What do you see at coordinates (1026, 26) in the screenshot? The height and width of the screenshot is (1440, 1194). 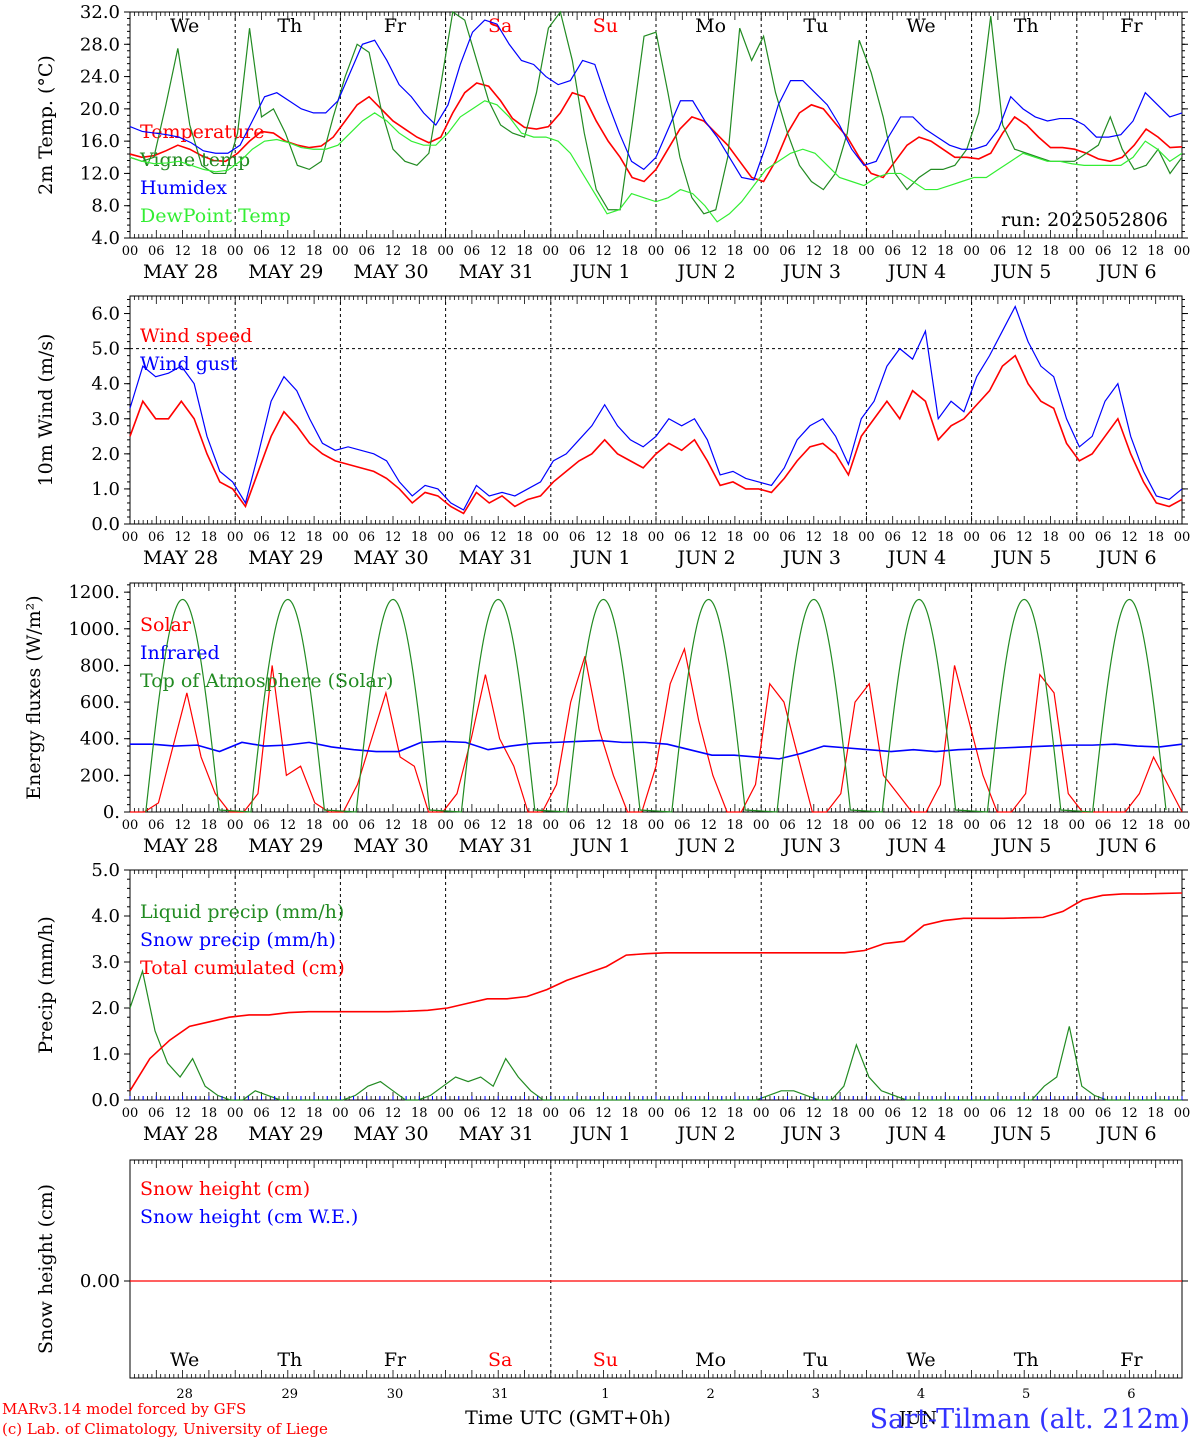 I see `day-name: Th` at bounding box center [1026, 26].